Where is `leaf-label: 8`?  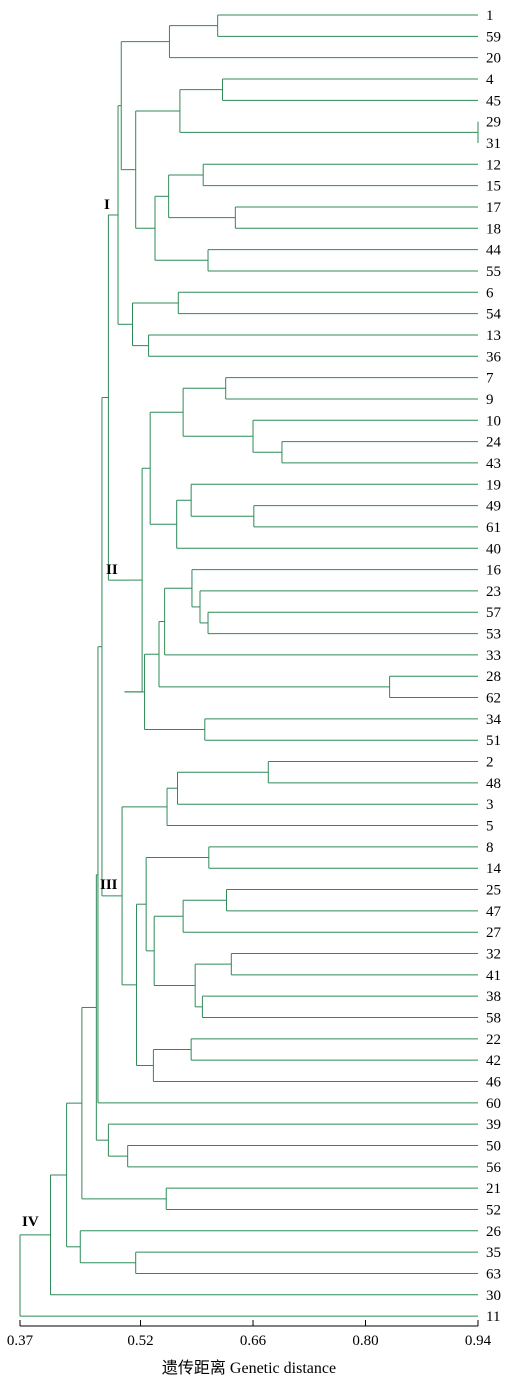
leaf-label: 8 is located at coordinates (490, 848).